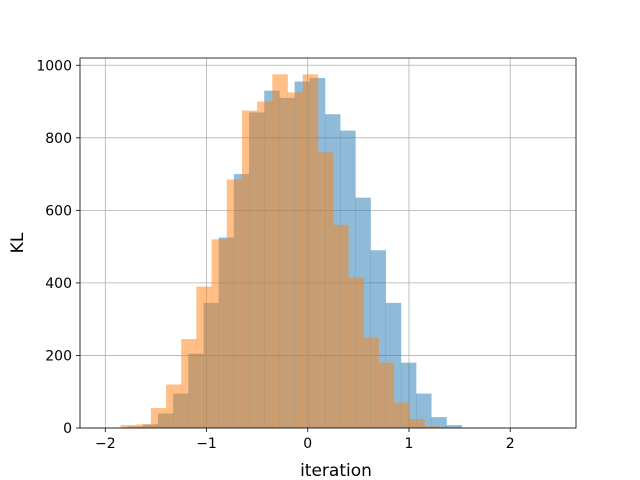 The width and height of the screenshot is (640, 480). Describe the element at coordinates (336, 470) in the screenshot. I see `x-axis-label: iteration` at that location.